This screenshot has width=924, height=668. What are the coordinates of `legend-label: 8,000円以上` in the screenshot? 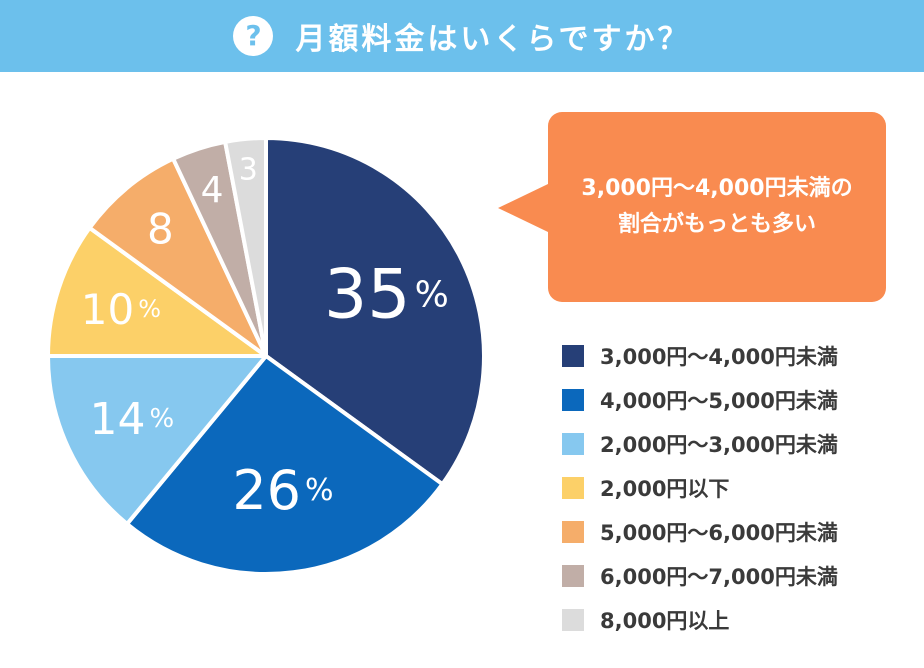 It's located at (665, 621).